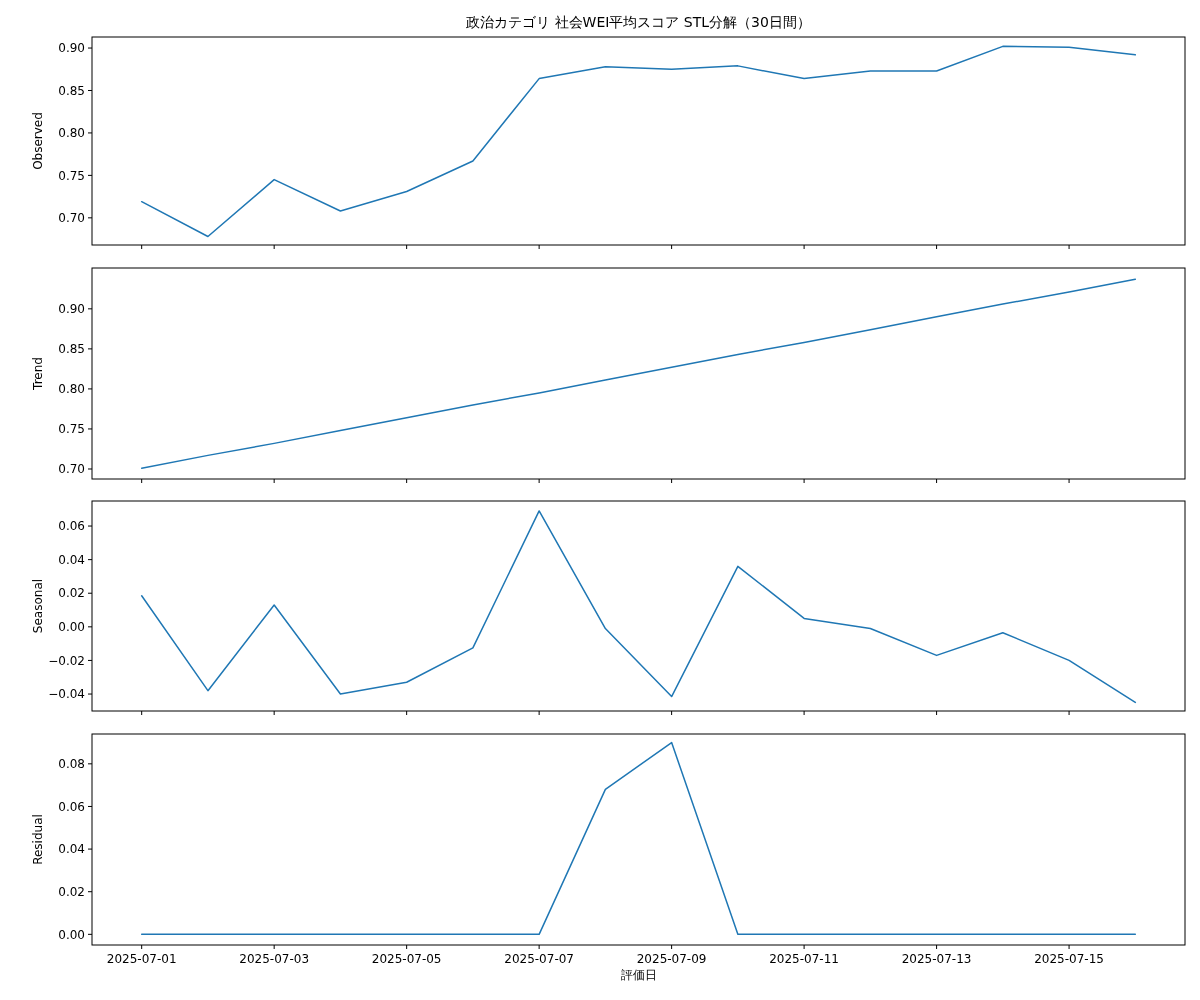  I want to click on x-tick-label: 2025-07-01, so click(141, 959).